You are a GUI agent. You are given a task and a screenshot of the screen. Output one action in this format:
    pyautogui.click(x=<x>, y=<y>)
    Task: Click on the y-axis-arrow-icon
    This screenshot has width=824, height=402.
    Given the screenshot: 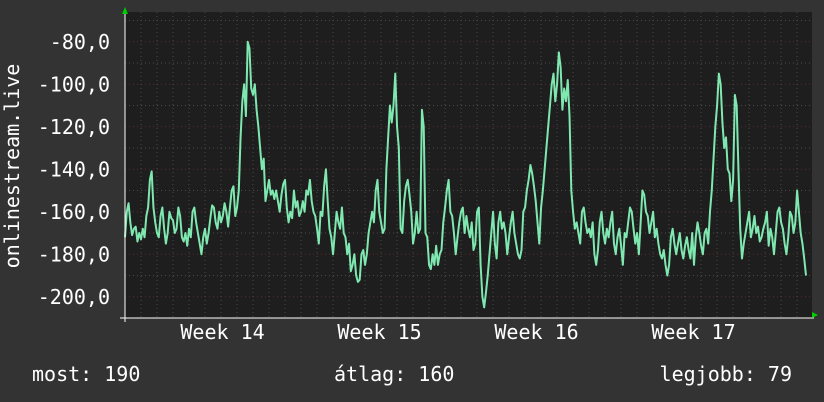 What is the action you would take?
    pyautogui.click(x=125, y=10)
    